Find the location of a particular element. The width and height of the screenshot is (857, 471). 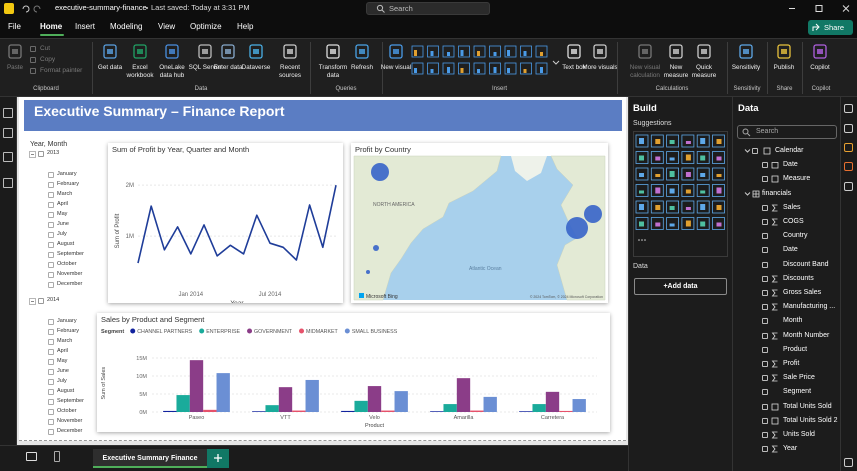

ribbon-button: Enter data is located at coordinates (228, 67).